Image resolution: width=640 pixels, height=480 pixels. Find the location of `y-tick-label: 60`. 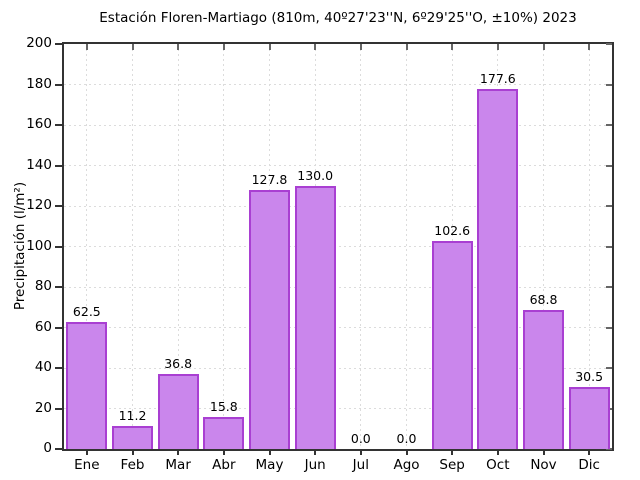

y-tick-label: 60 is located at coordinates (43, 326).